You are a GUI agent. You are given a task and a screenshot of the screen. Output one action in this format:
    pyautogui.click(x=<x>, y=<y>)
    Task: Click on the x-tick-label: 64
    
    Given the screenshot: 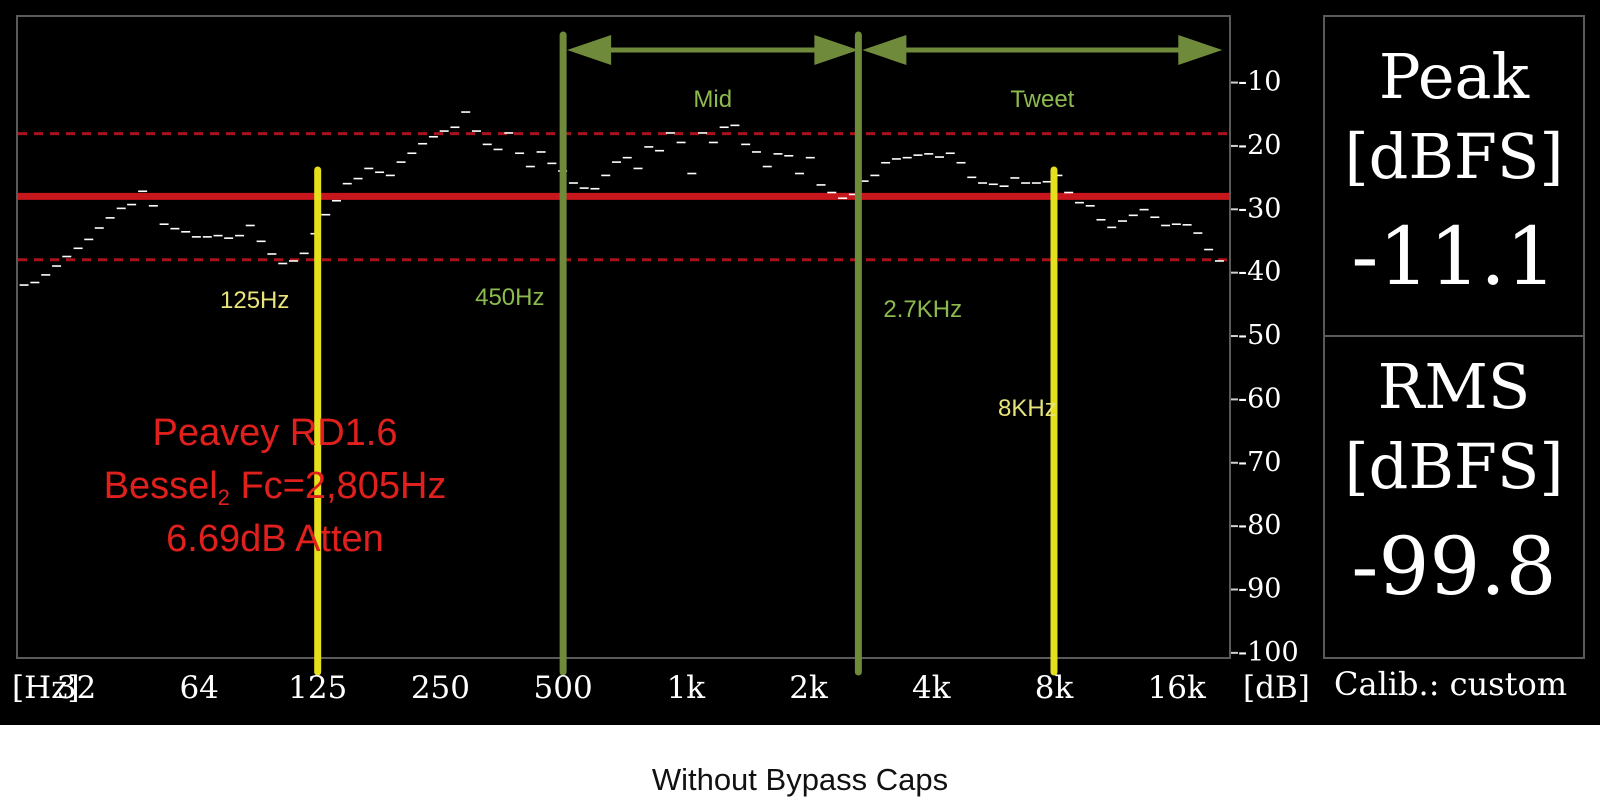 What is the action you would take?
    pyautogui.click(x=198, y=688)
    